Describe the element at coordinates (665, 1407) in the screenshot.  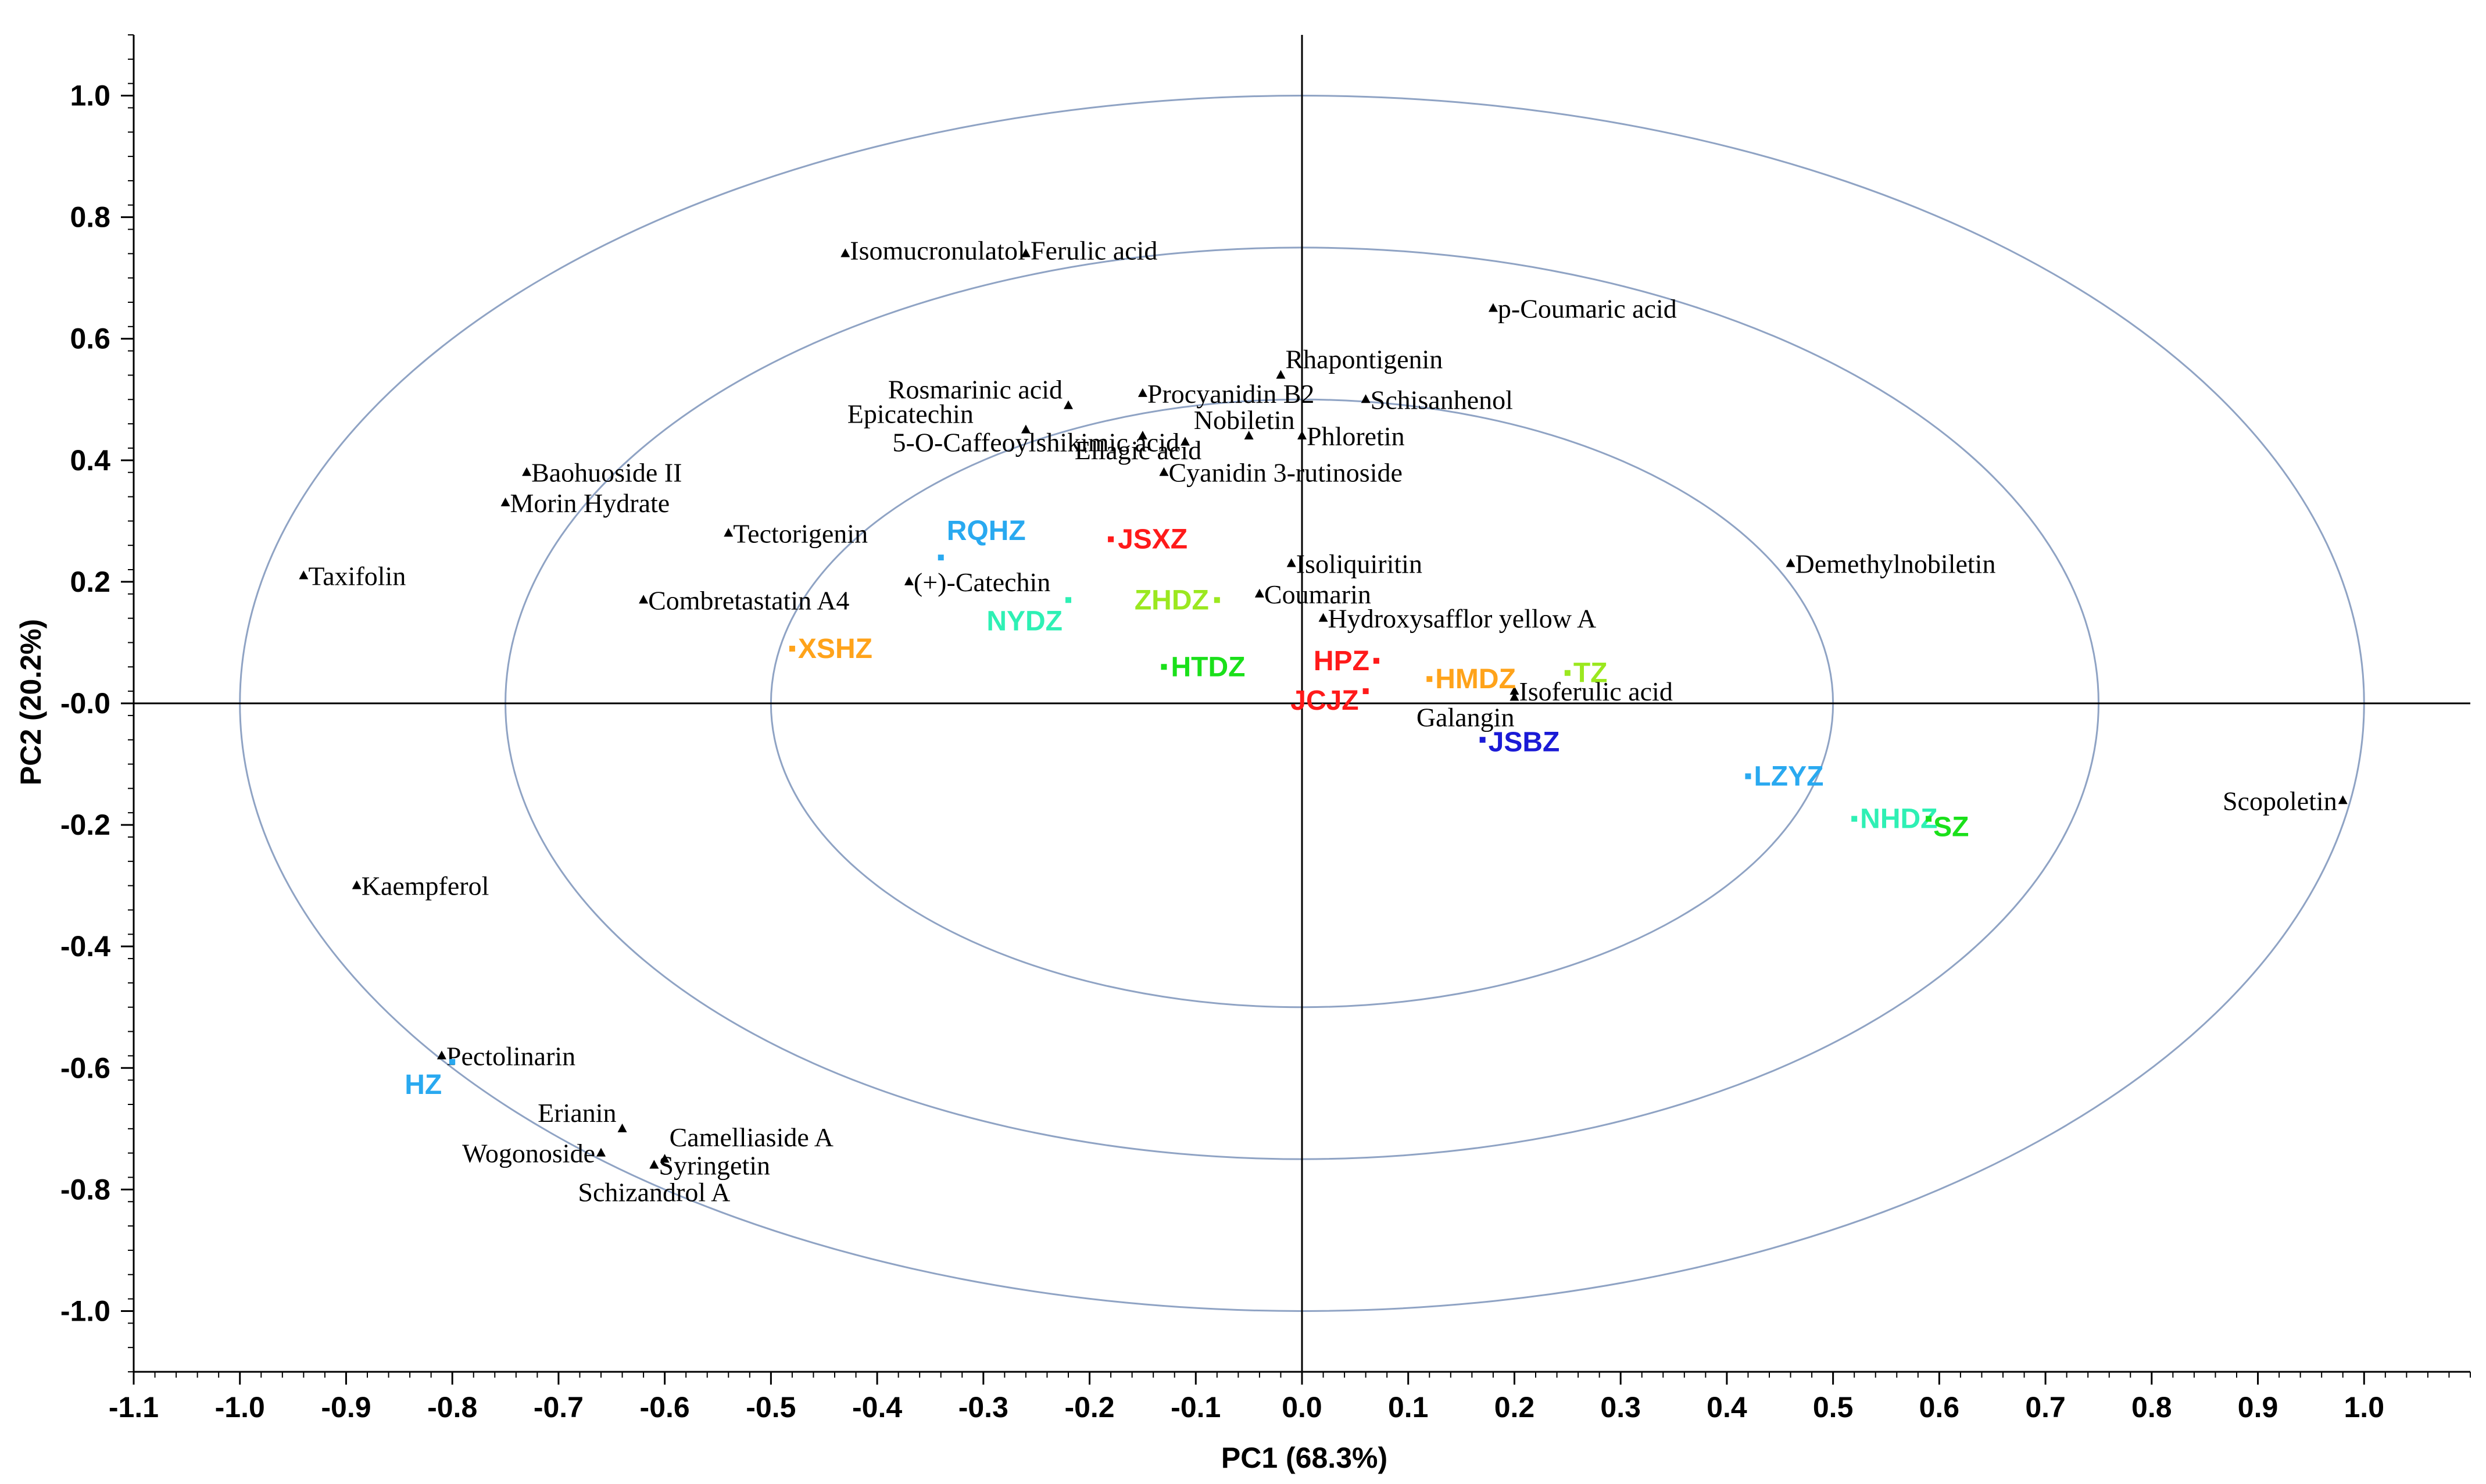
I see `x-tick-label: -0.6` at that location.